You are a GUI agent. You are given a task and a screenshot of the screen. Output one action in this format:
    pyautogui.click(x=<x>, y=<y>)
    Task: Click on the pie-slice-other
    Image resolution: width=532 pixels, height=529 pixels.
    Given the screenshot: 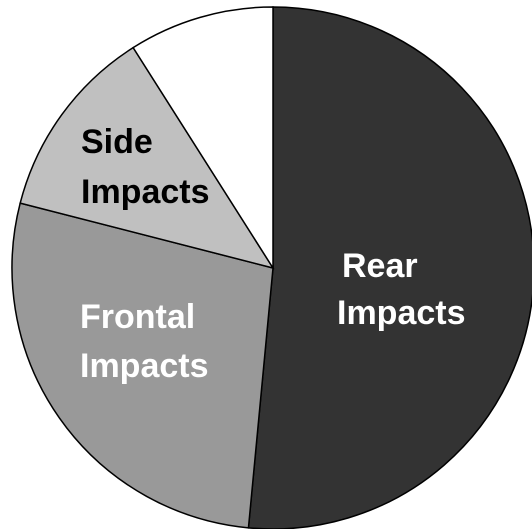 What is the action you would take?
    pyautogui.click(x=203, y=138)
    